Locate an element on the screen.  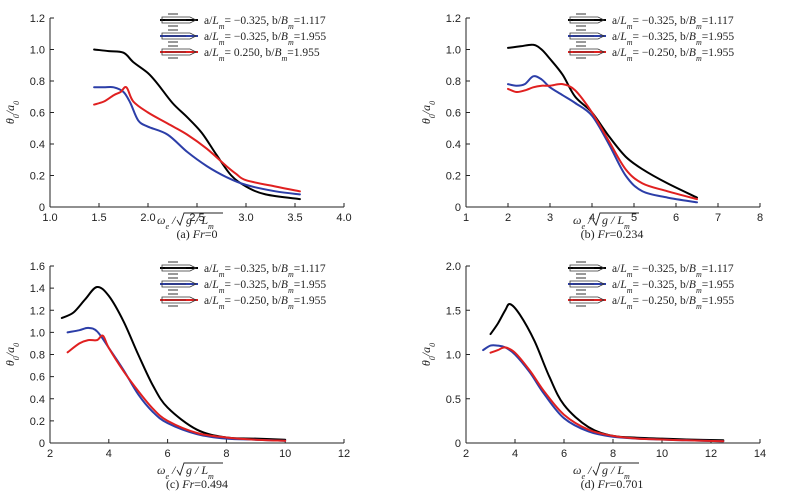
panel-caption: (b) Fr=0.234 is located at coordinates (612, 234).